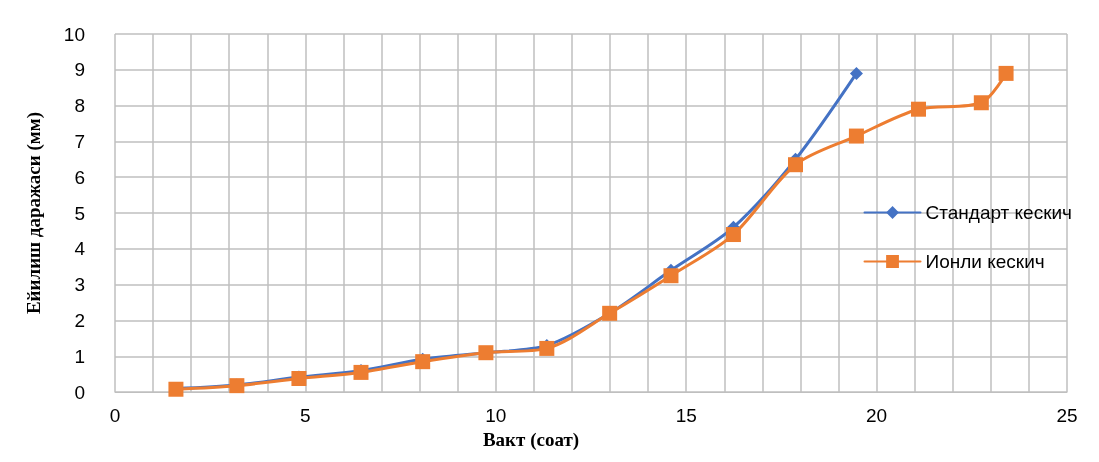  I want to click on y-tick-label: 4, so click(80, 249).